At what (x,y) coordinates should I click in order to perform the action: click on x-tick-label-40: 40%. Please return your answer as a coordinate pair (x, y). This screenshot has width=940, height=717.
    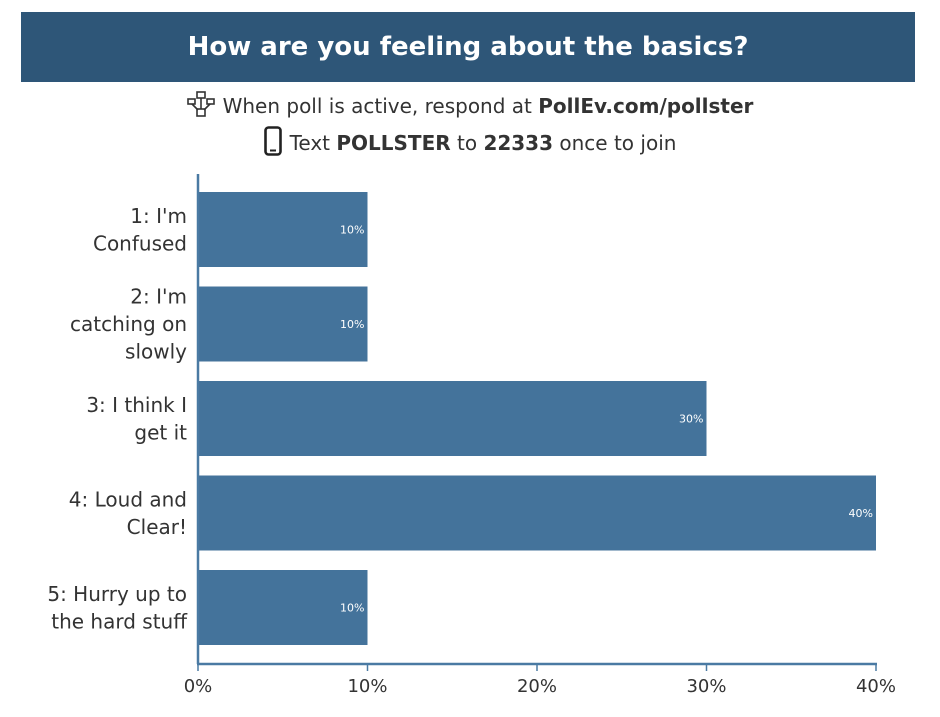
    Looking at the image, I should click on (876, 686).